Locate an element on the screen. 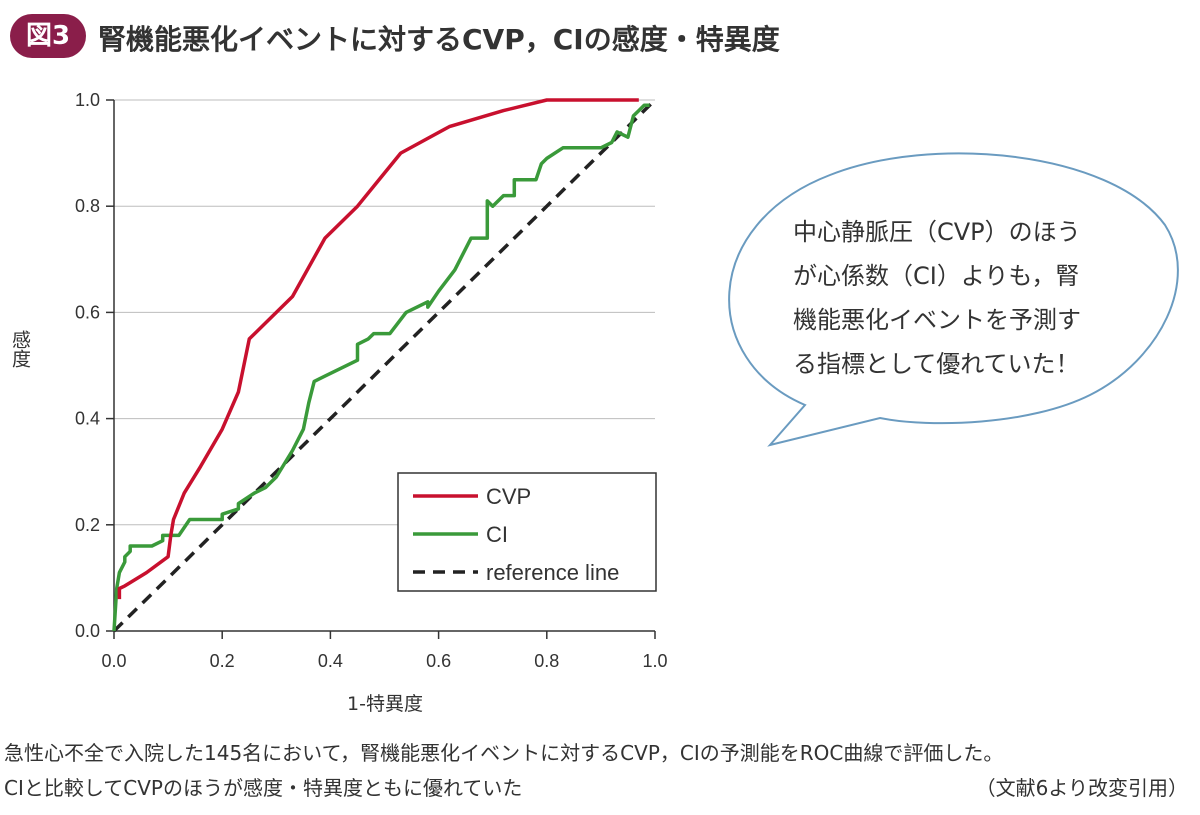 The height and width of the screenshot is (815, 1200). y-axis-label: 感度 is located at coordinates (20, 349).